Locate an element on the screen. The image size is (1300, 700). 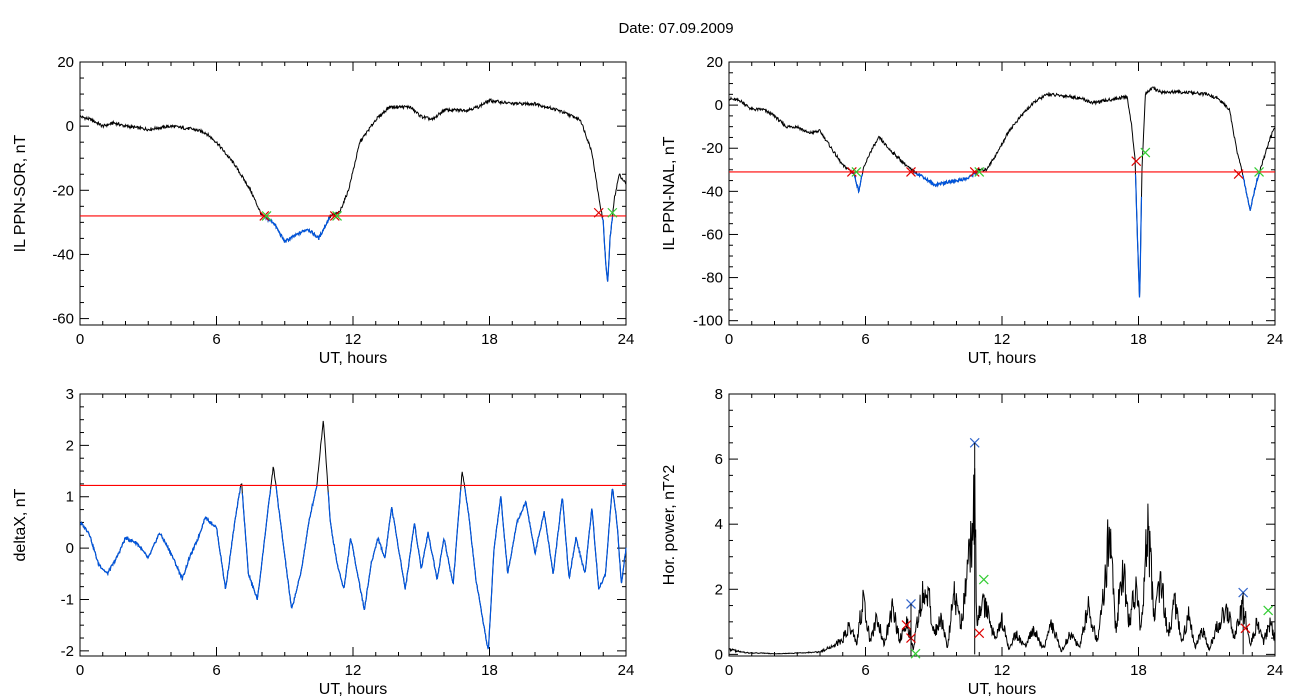
y-axis-label: IL PPN-NAL, nT is located at coordinates (669, 193).